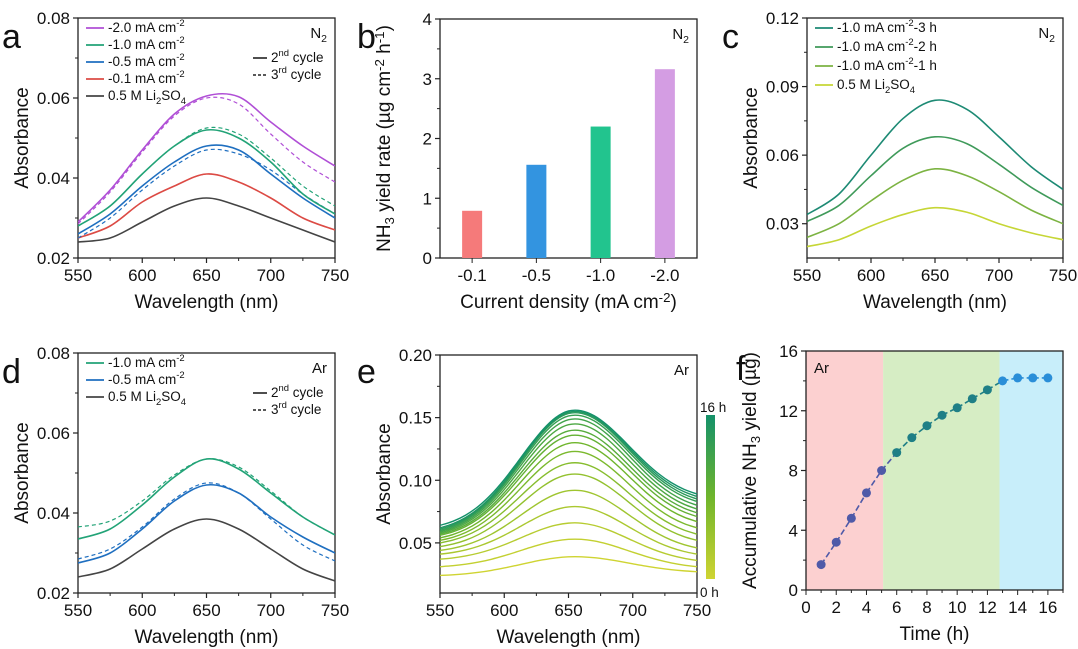 This screenshot has height=649, width=1078. I want to click on y-tick-label: 0.15, so click(415, 418).